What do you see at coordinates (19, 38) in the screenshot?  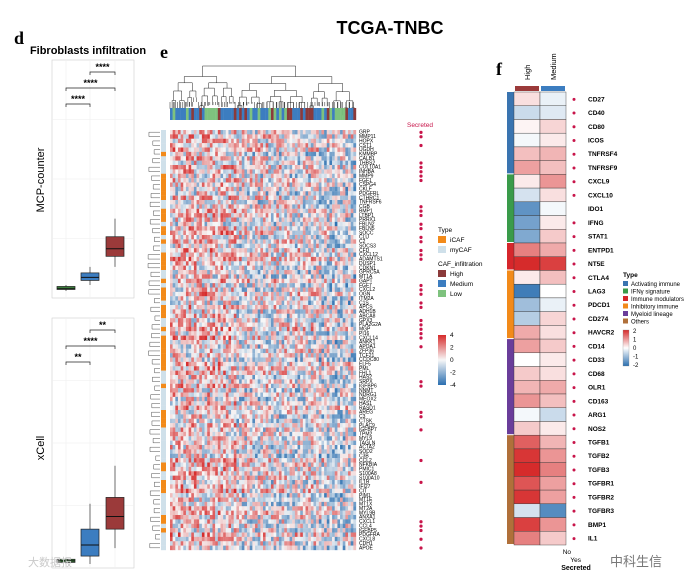 I see `panel-letter-d: d` at bounding box center [19, 38].